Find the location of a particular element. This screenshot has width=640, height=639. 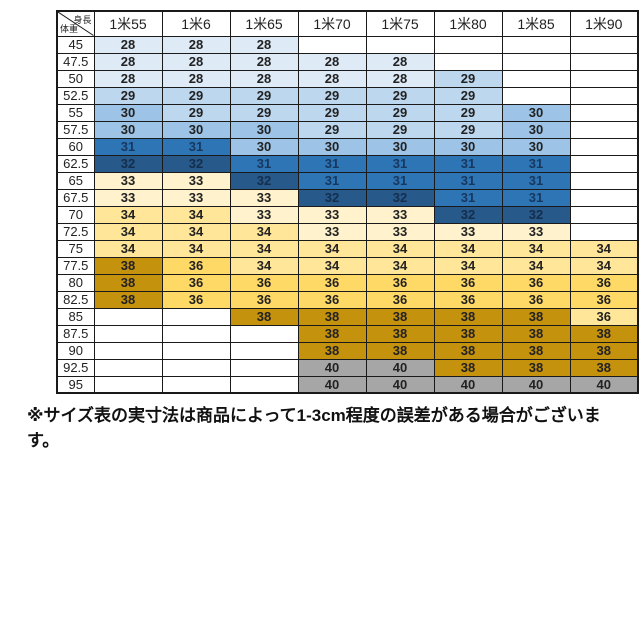

weight-row-header: 65 is located at coordinates (75, 180).